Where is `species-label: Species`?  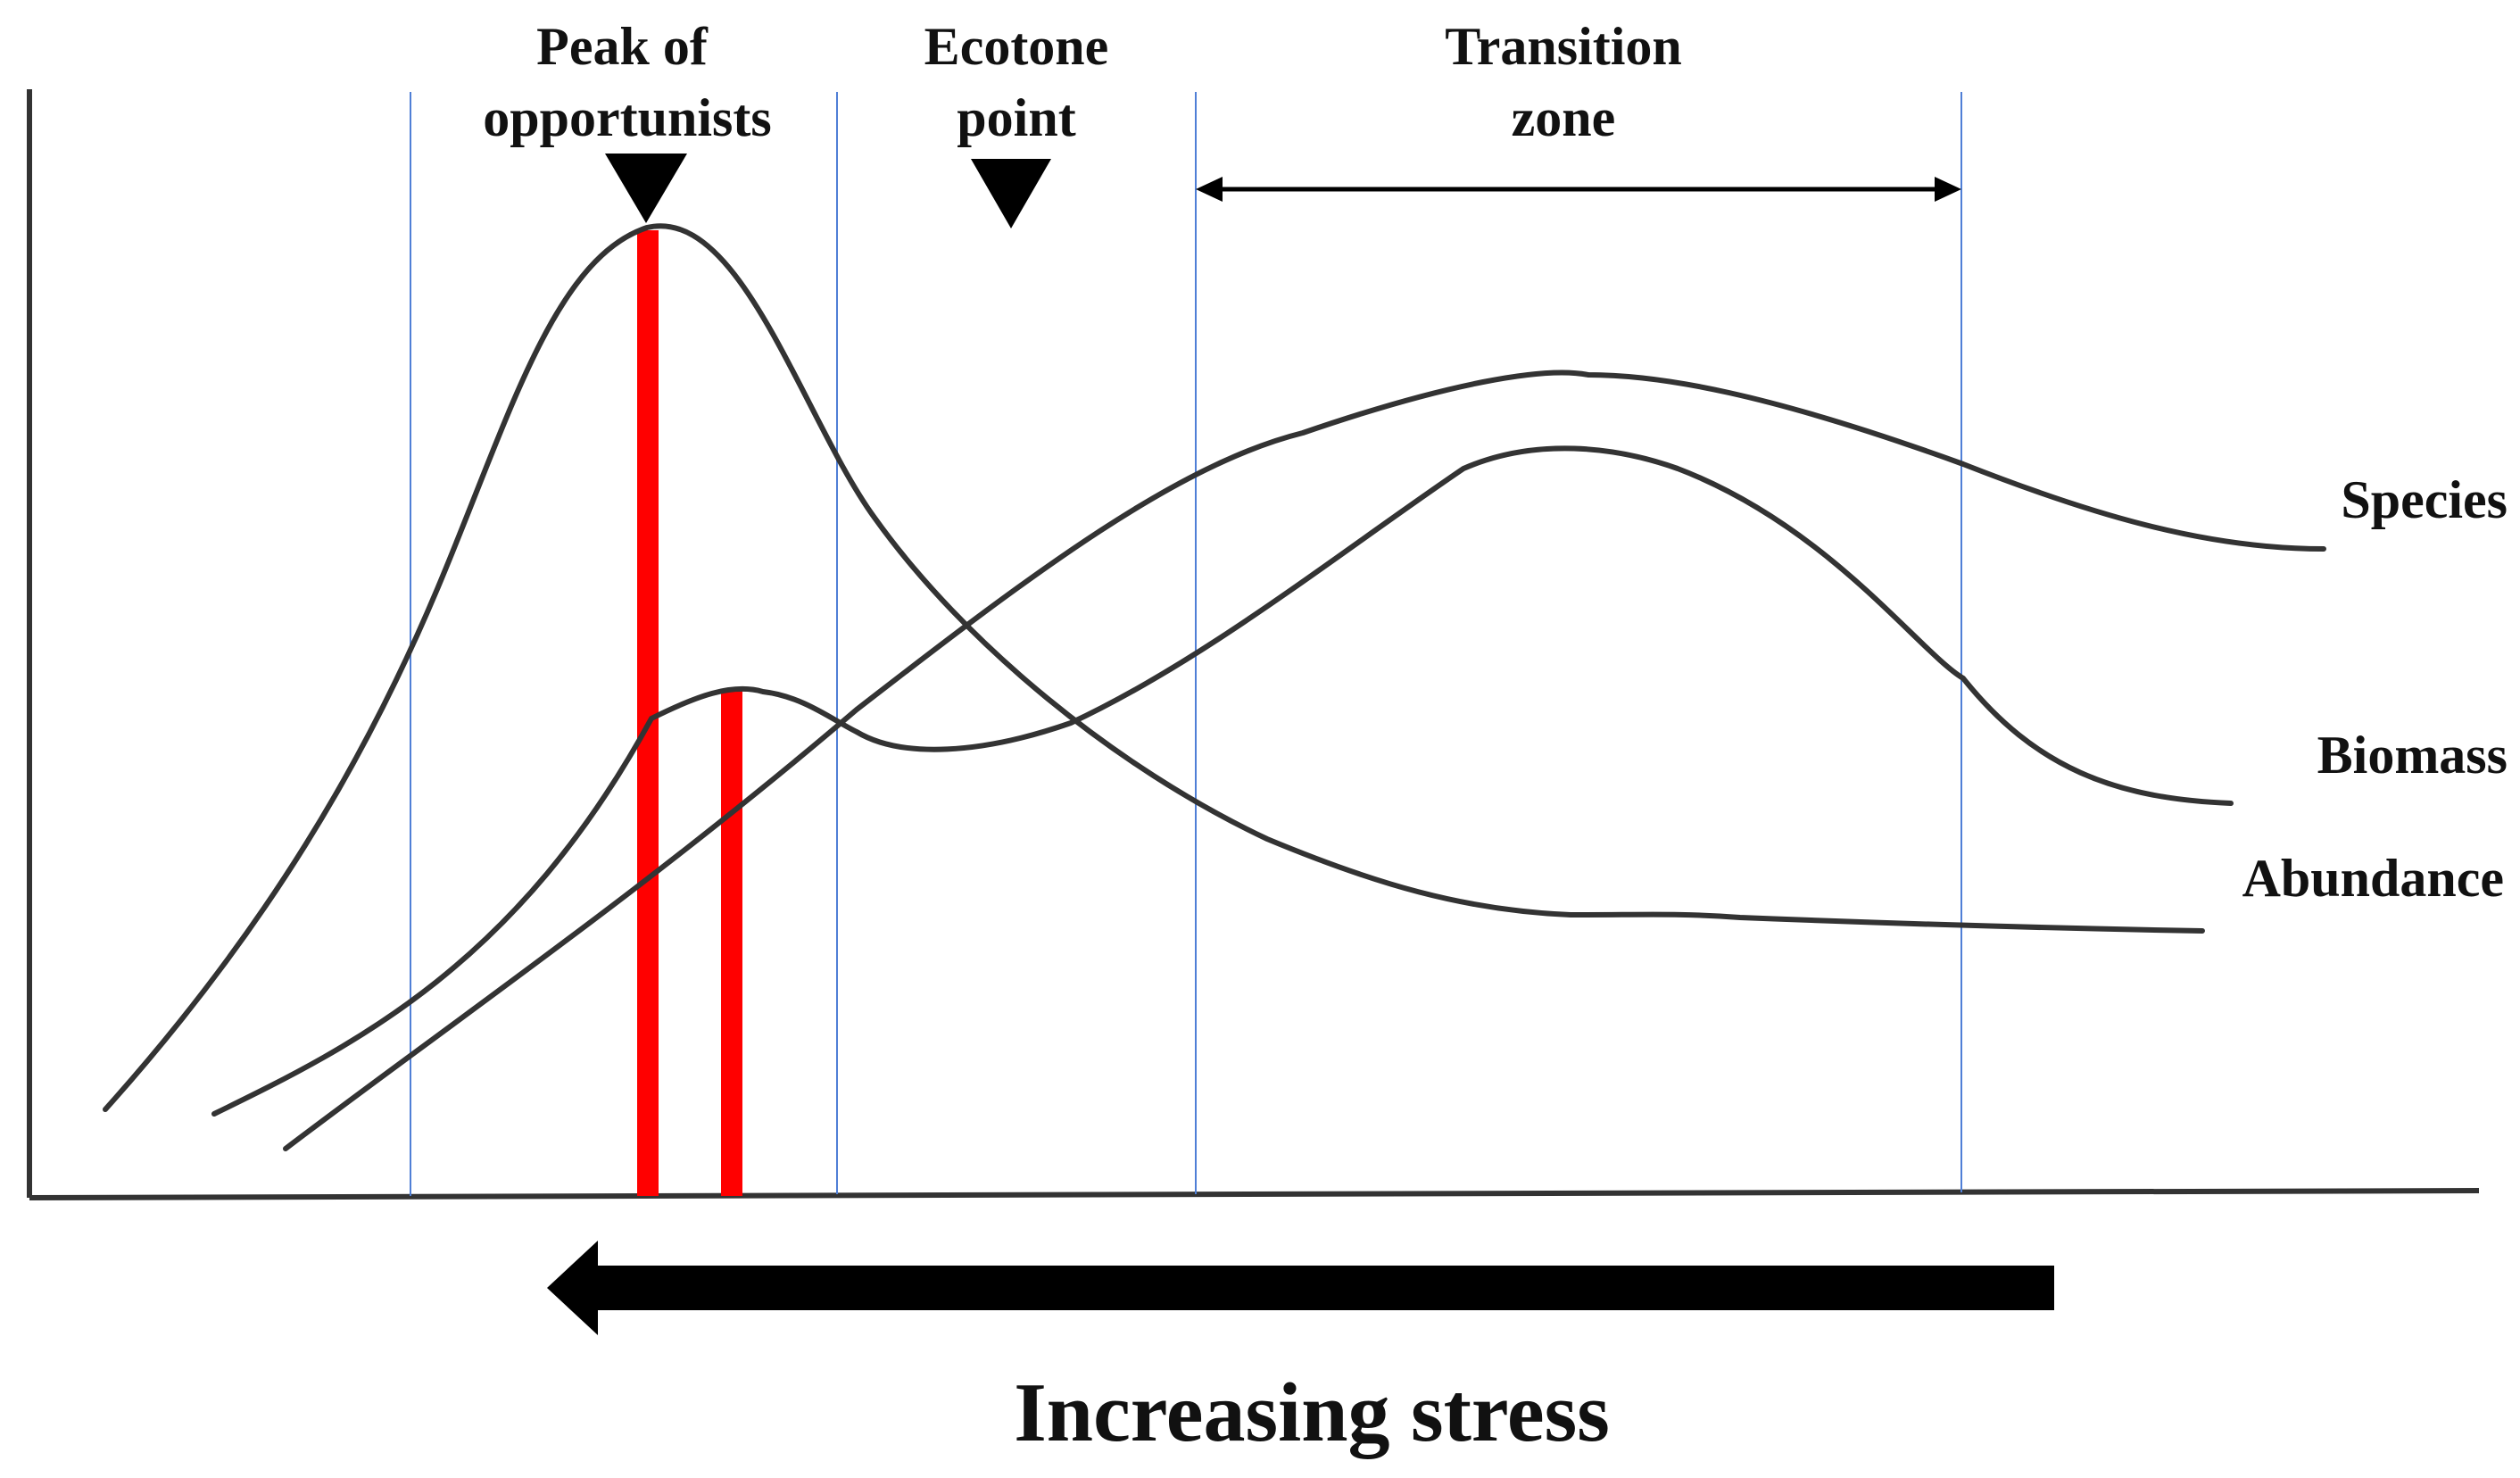 species-label: Species is located at coordinates (2424, 499).